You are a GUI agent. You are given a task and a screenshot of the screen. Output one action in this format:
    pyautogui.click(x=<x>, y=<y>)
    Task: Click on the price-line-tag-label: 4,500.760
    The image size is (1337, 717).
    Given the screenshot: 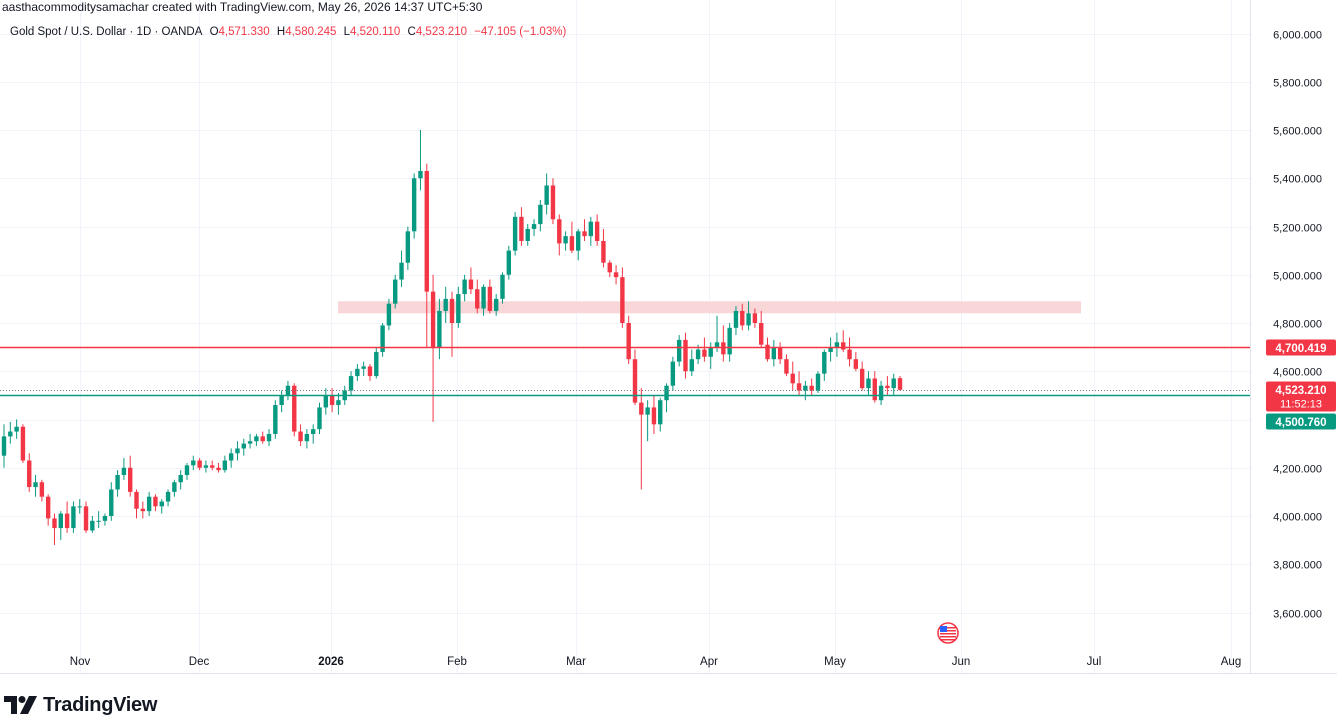 What is the action you would take?
    pyautogui.click(x=1300, y=423)
    